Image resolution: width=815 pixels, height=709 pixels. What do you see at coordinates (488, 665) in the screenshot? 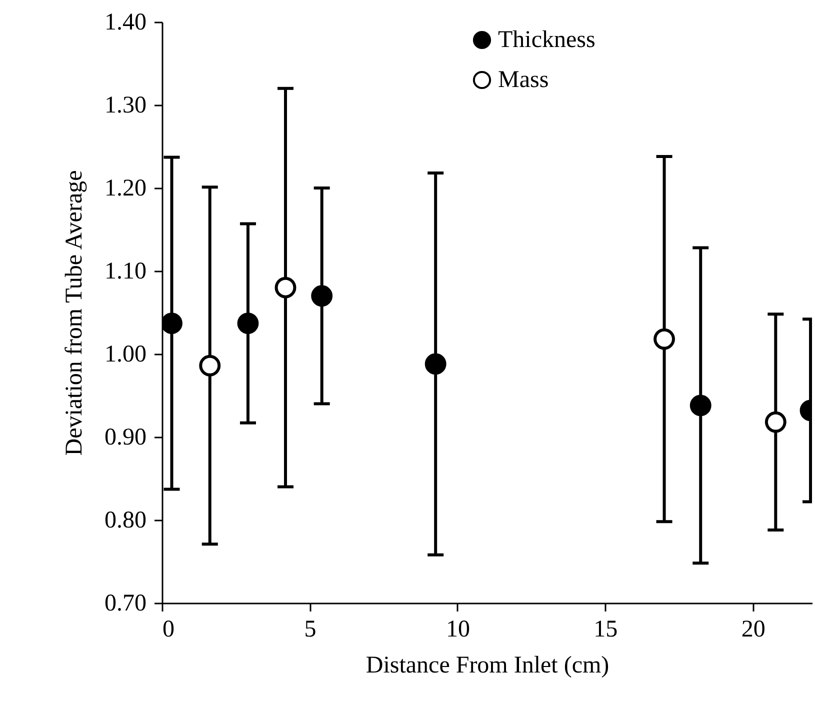
I see `x-axis-title: Distance From Inlet (cm)` at bounding box center [488, 665].